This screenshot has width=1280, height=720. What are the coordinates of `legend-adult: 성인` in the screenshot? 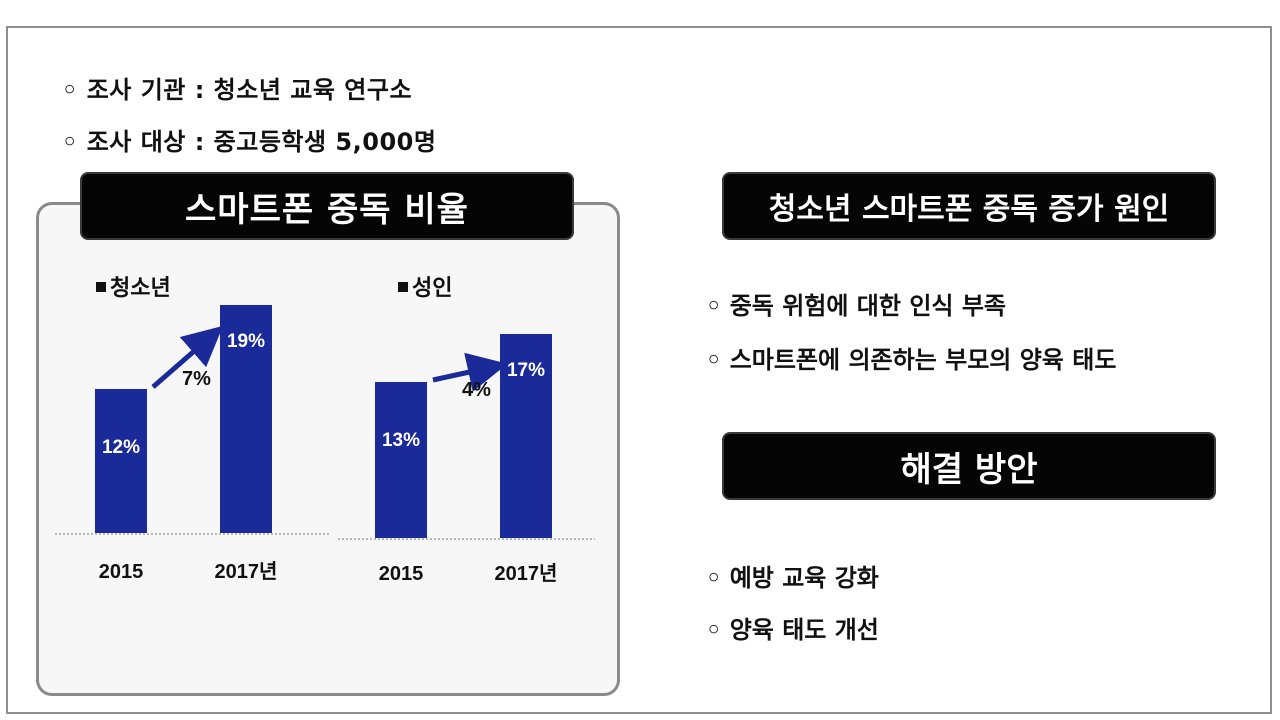 It's located at (425, 286).